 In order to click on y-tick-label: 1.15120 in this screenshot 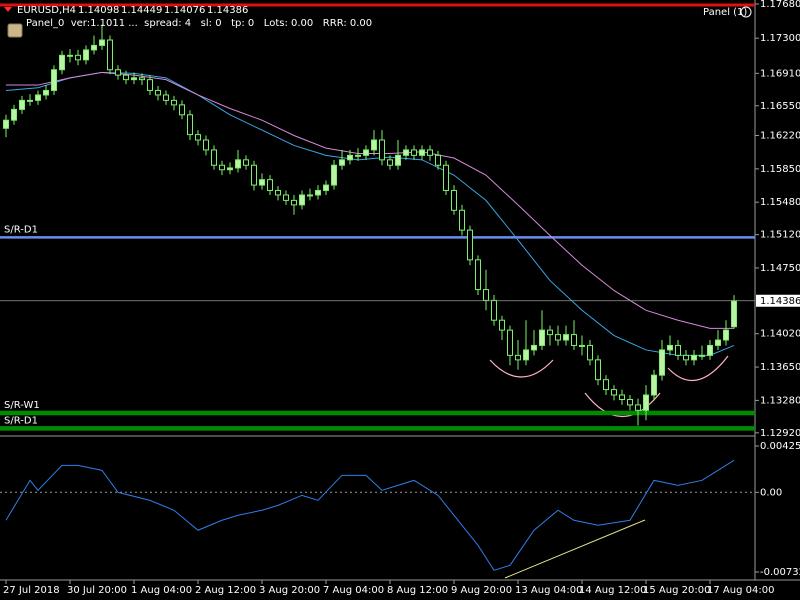, I will do `click(780, 235)`.